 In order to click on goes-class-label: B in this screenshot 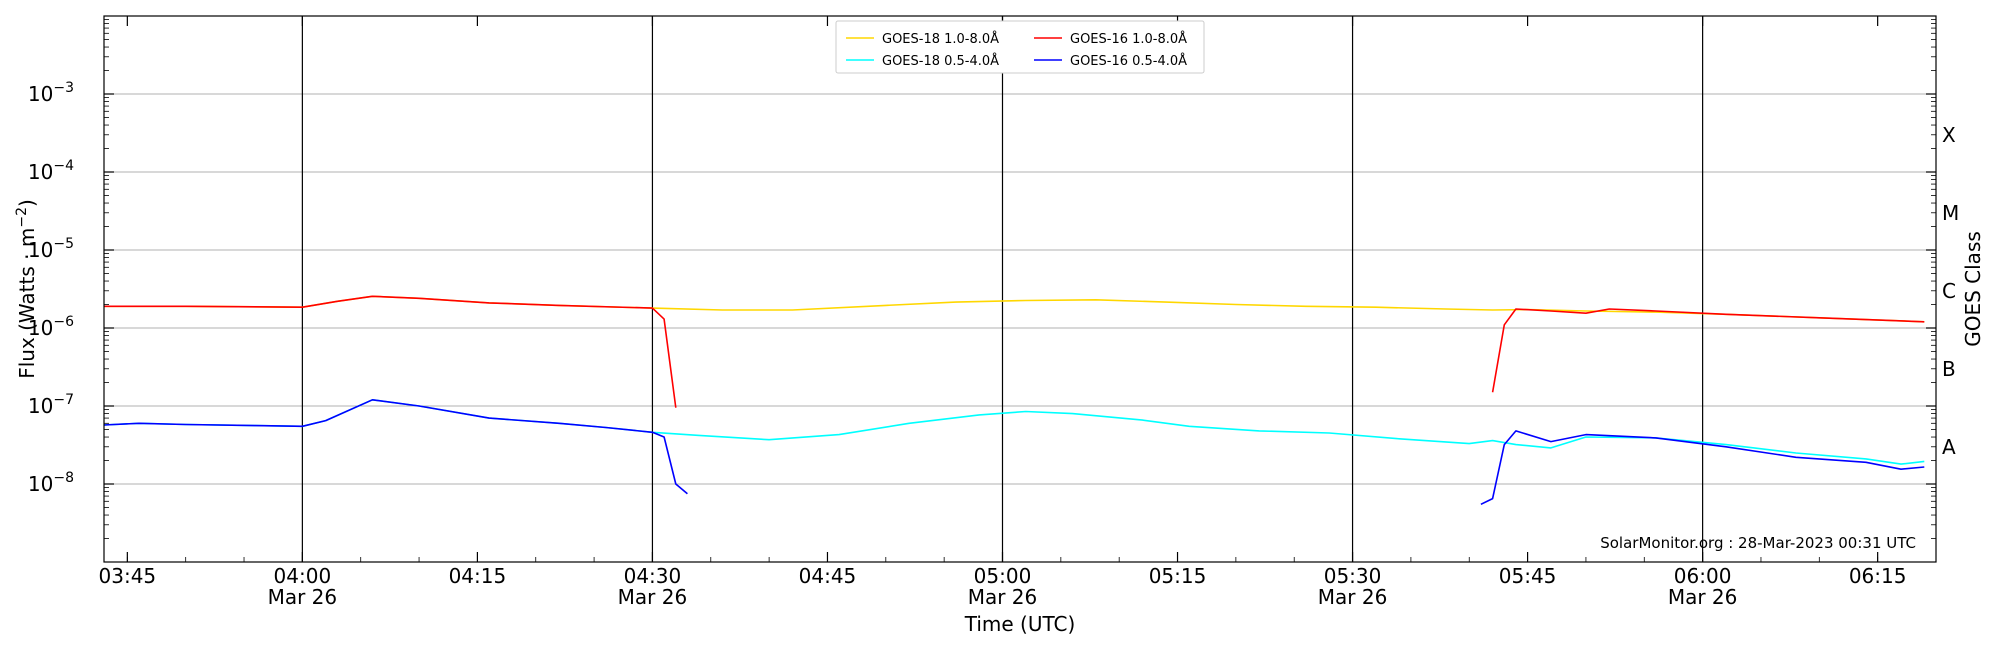, I will do `click(1949, 369)`.